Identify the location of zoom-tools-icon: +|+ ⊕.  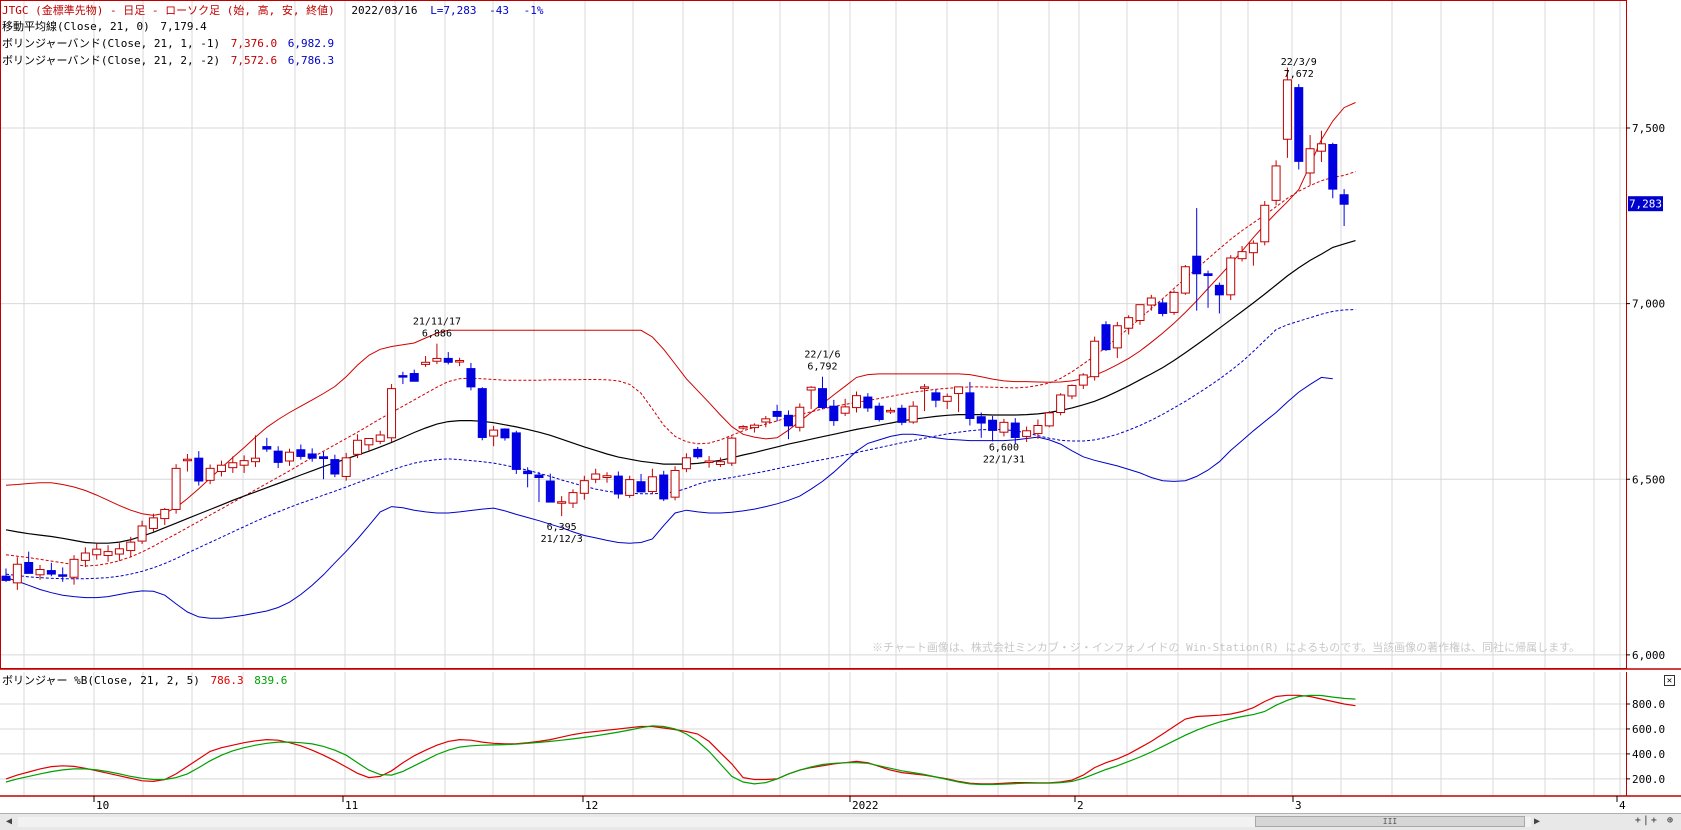
(1654, 820).